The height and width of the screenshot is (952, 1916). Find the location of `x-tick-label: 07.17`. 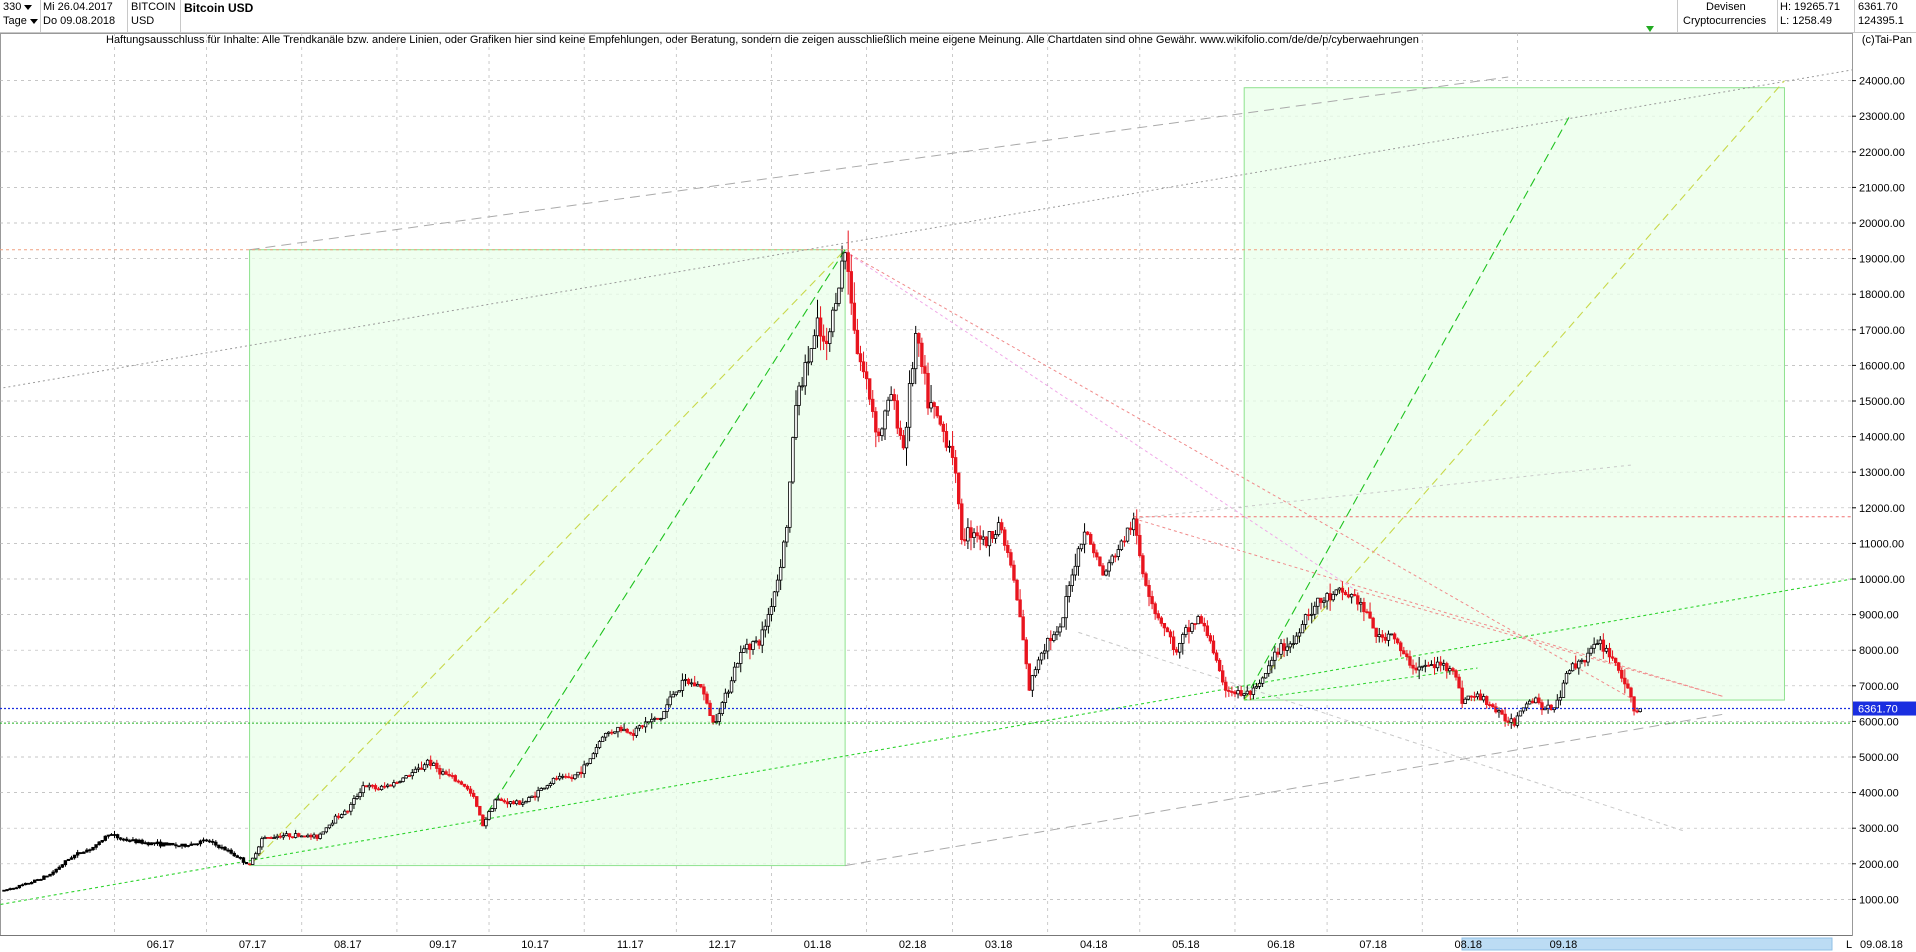

x-tick-label: 07.17 is located at coordinates (253, 945).